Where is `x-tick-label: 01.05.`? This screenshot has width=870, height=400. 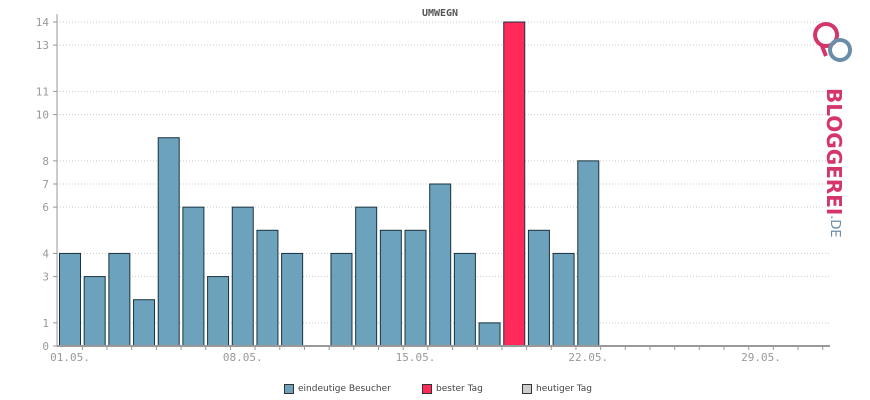
x-tick-label: 01.05. is located at coordinates (70, 357).